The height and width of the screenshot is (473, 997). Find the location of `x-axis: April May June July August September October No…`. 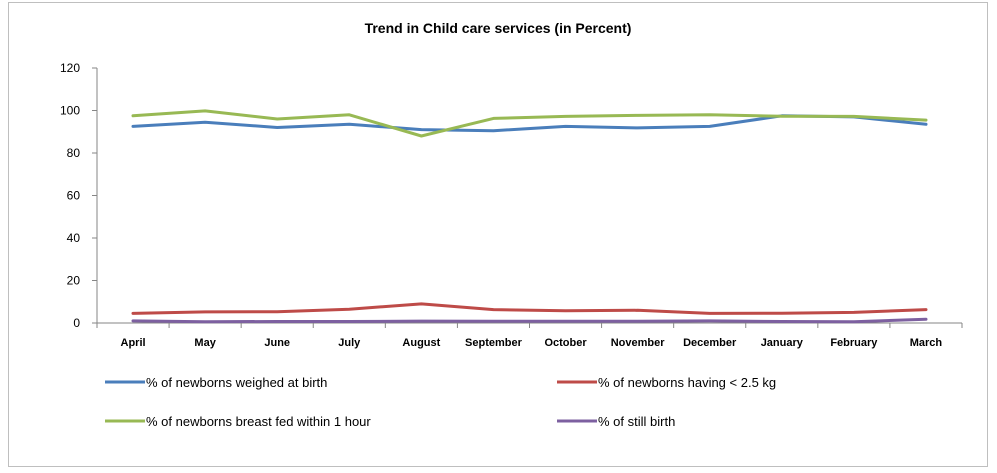

x-axis: April May June July August September October No… is located at coordinates (529, 335).